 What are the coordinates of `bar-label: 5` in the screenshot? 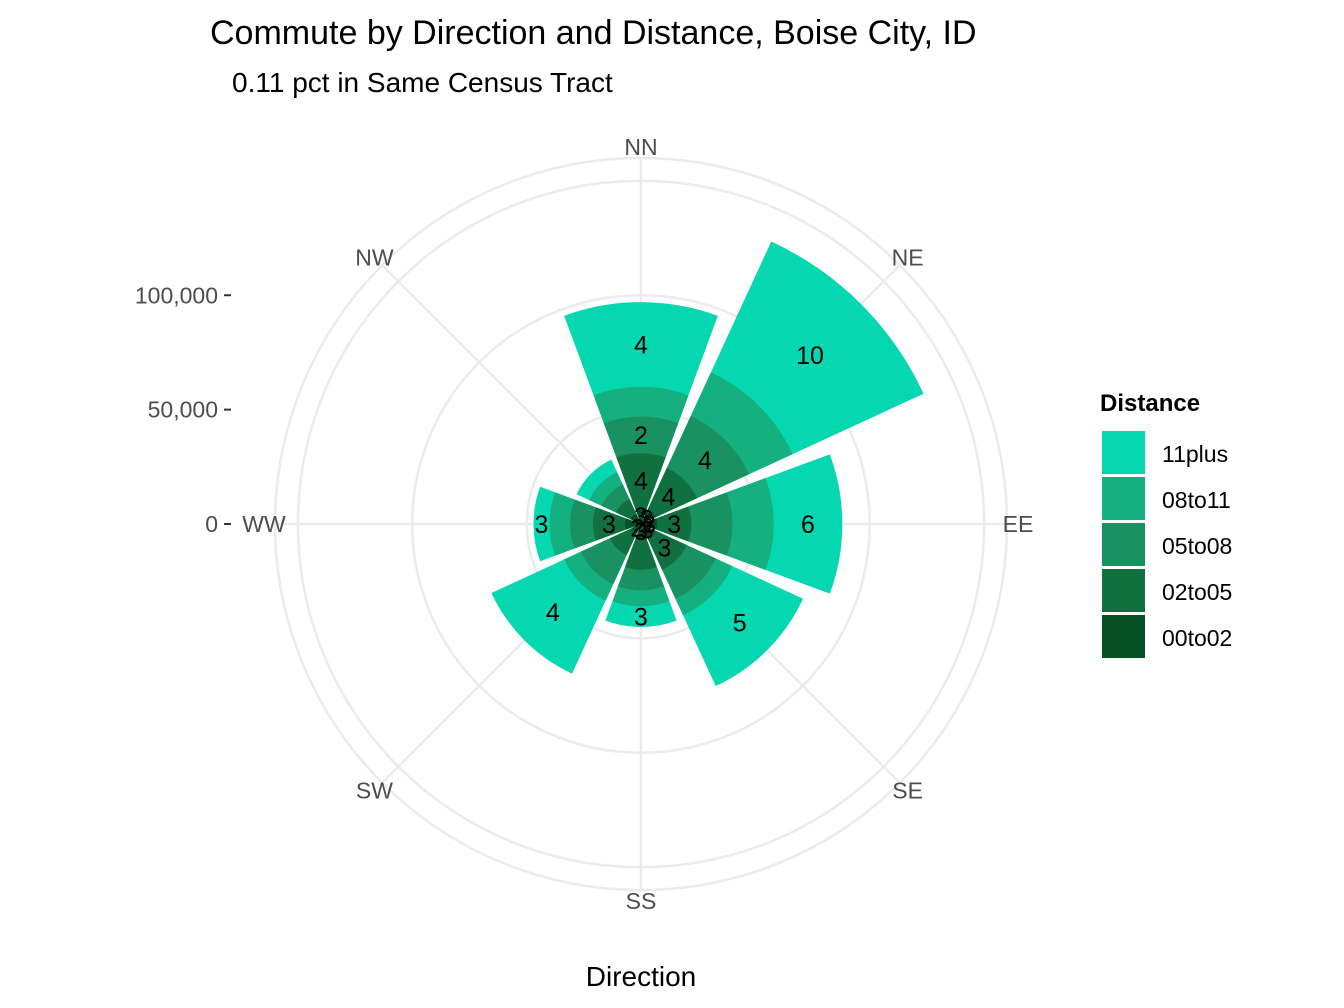 It's located at (740, 624).